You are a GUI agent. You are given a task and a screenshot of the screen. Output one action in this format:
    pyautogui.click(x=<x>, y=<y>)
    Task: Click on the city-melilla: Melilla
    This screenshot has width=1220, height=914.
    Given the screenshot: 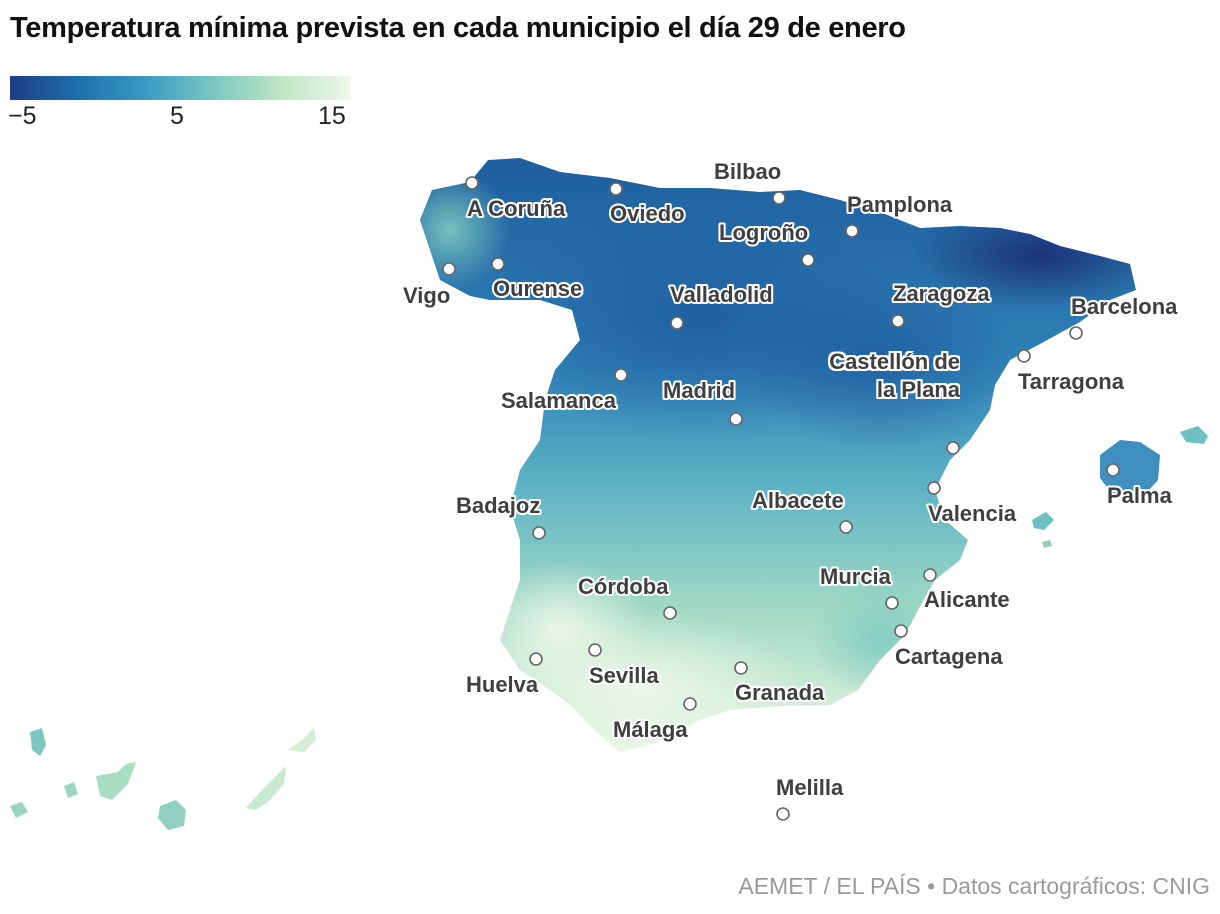 What is the action you would take?
    pyautogui.click(x=810, y=797)
    